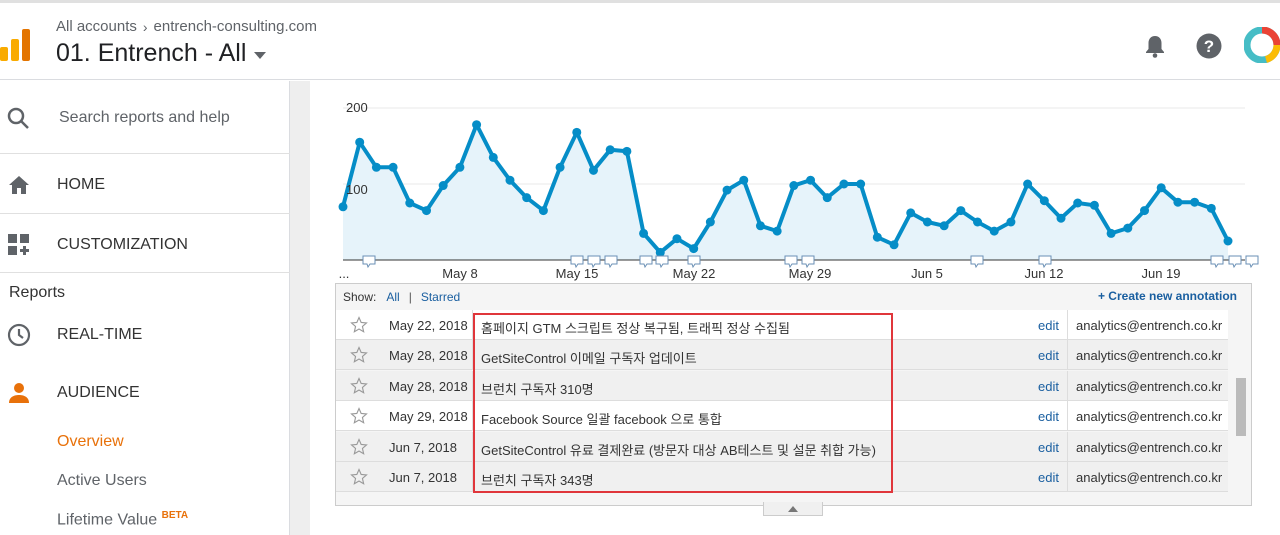  Describe the element at coordinates (145, 245) in the screenshot. I see `sidebar-item-customization: CUSTOMIZATION` at that location.